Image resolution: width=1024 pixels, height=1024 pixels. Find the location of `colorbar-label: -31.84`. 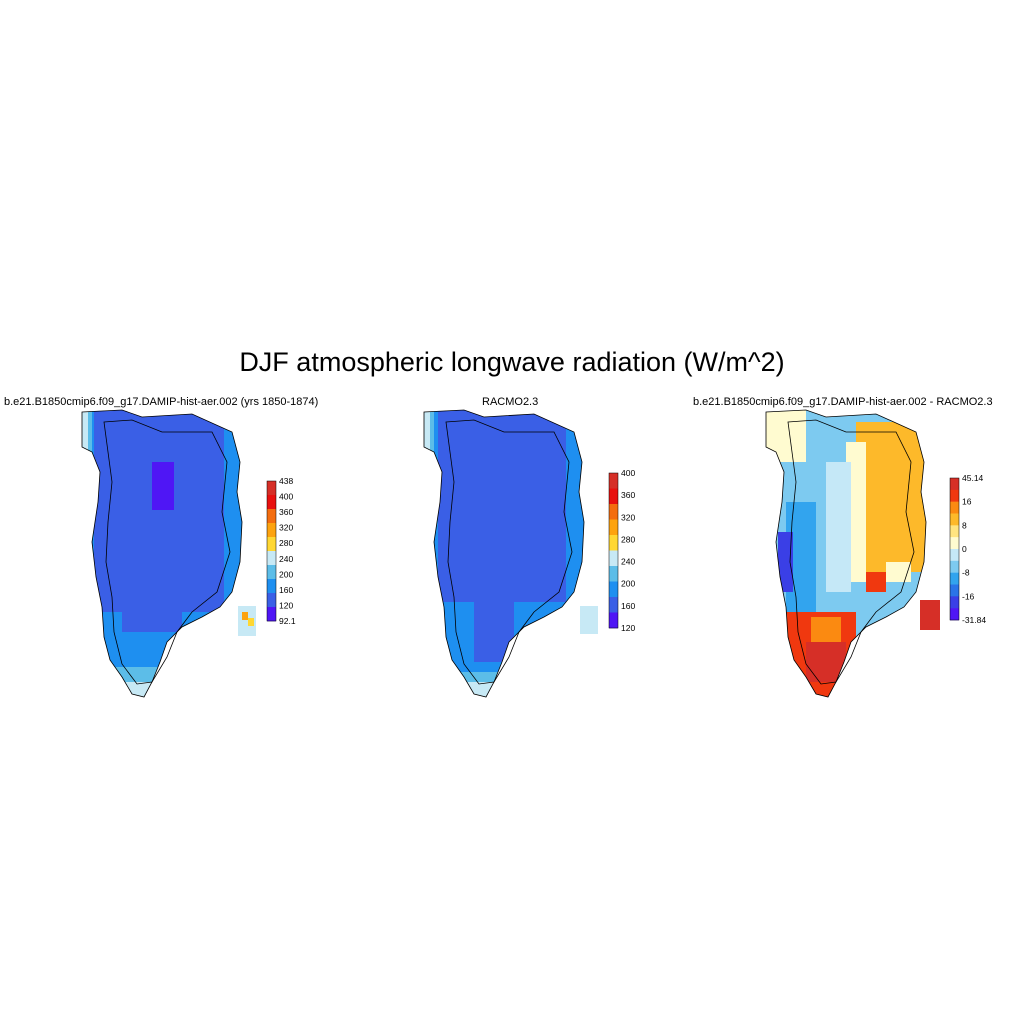

colorbar-label: -31.84 is located at coordinates (974, 620).